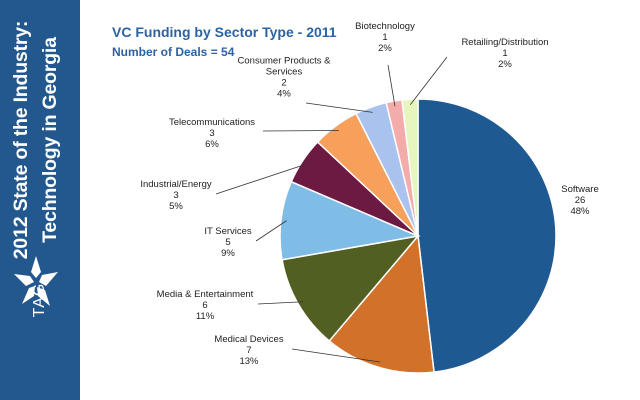  I want to click on slice-label: Medical Devices 7 13%, so click(248, 350).